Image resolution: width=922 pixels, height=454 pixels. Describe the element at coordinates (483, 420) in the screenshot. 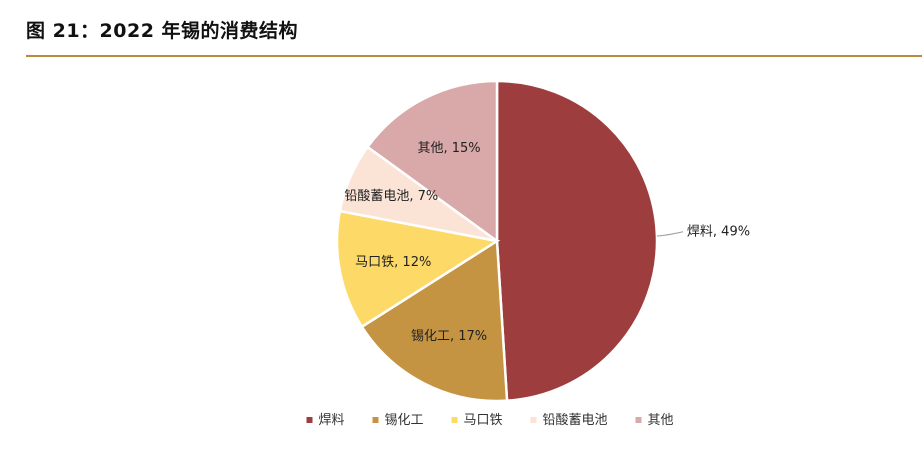

I see `legend-label-2: 马口铁` at that location.